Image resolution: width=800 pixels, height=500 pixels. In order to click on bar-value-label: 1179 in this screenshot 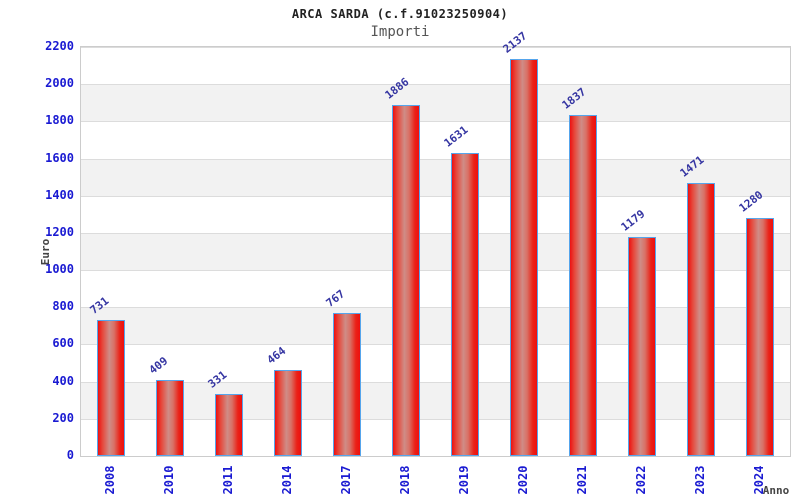, I will do `click(633, 220)`.